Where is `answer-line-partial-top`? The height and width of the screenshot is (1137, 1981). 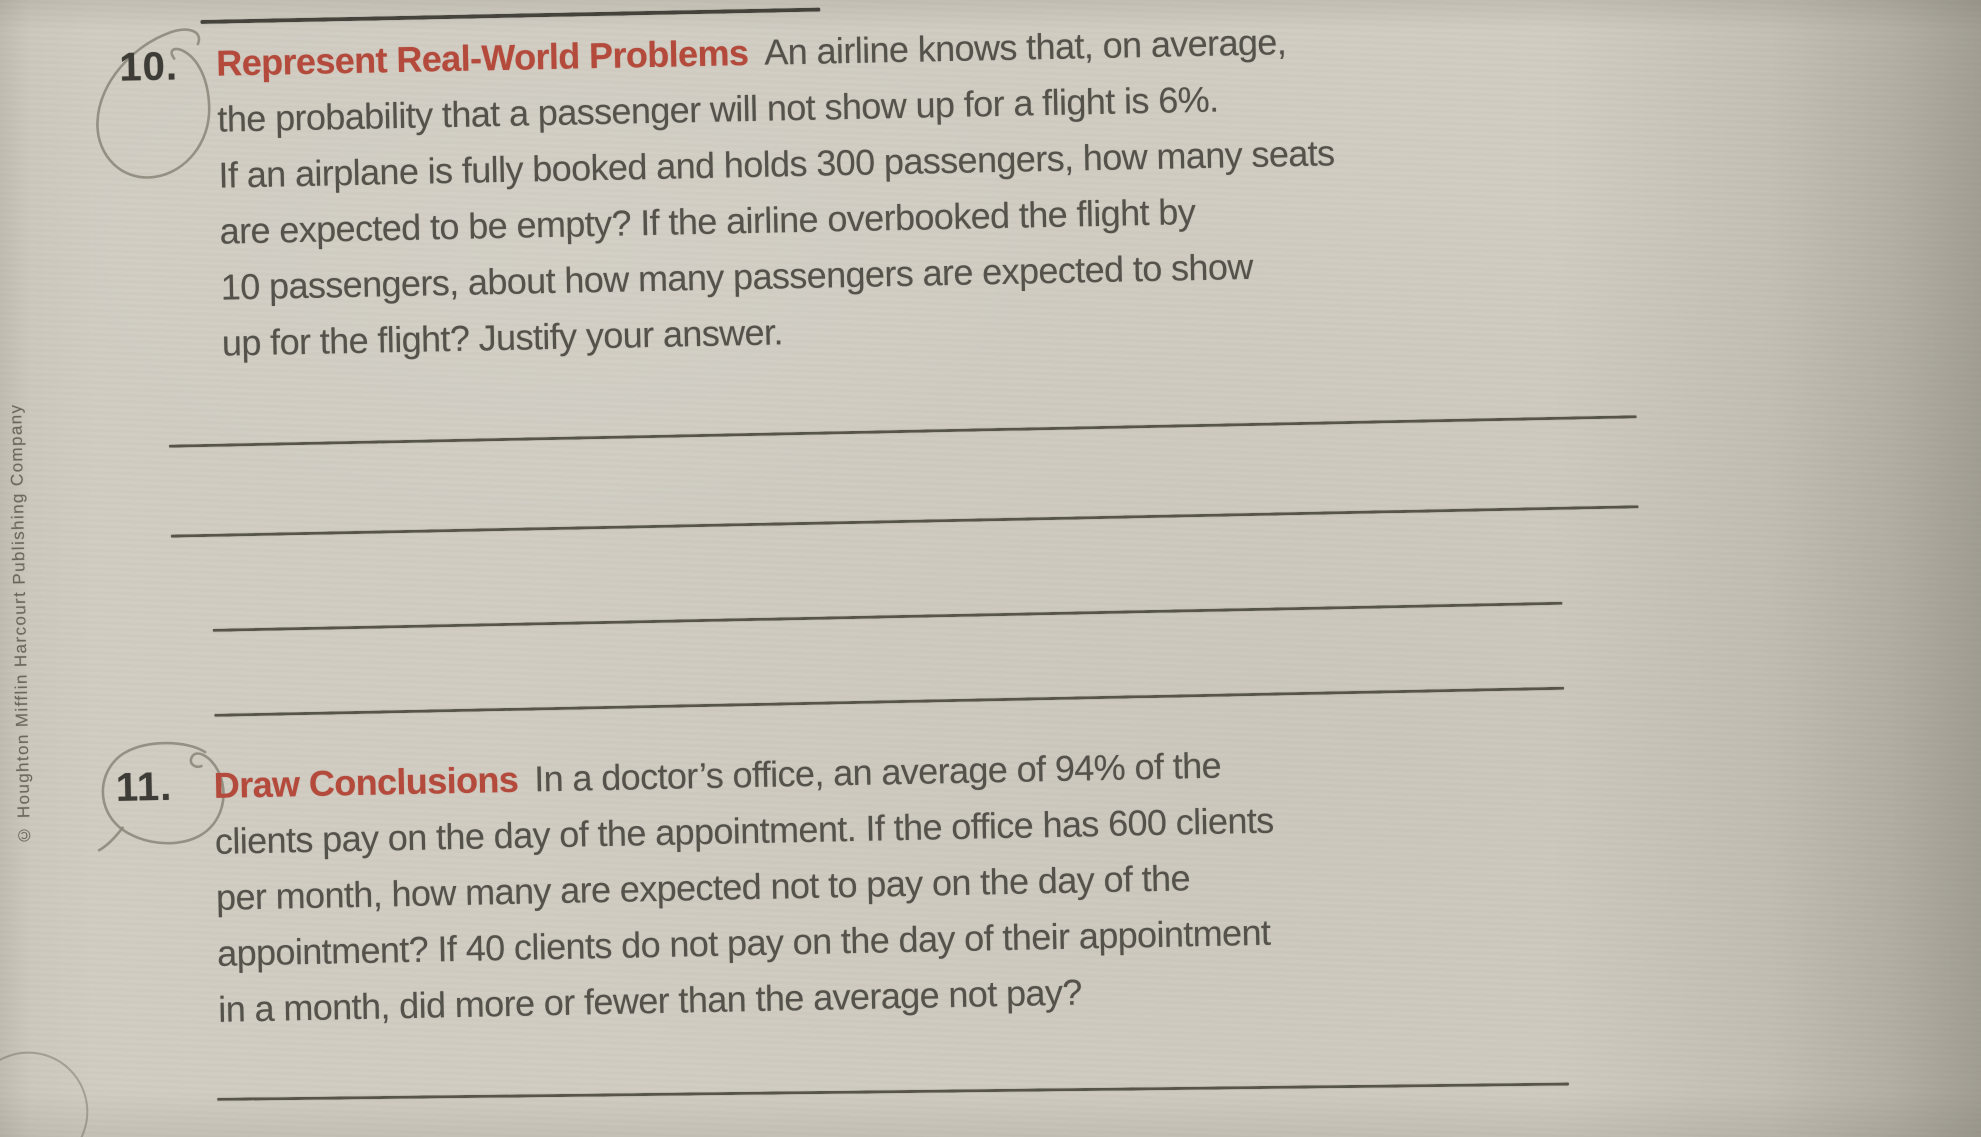 answer-line-partial-top is located at coordinates (510, 15).